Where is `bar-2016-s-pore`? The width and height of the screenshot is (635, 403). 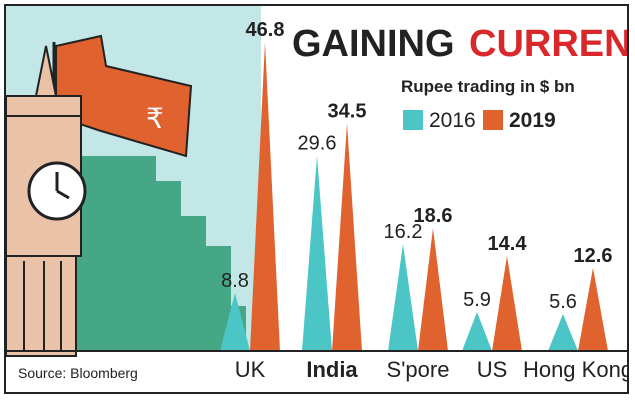 bar-2016-s-pore is located at coordinates (403, 297).